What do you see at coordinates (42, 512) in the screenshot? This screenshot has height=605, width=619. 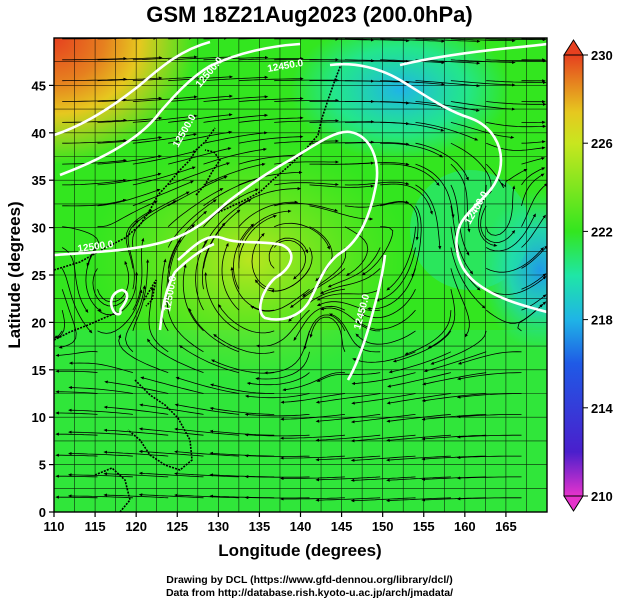 I see `y-tick-label: 0` at bounding box center [42, 512].